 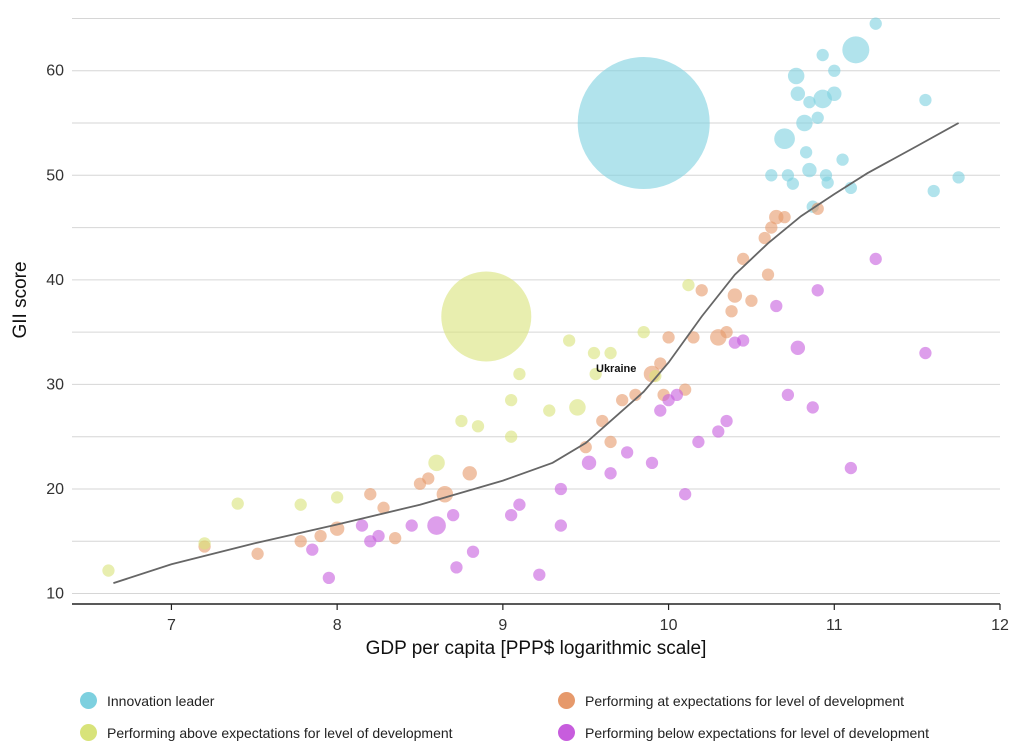 I want to click on y-tick-label: 30, so click(x=55, y=384).